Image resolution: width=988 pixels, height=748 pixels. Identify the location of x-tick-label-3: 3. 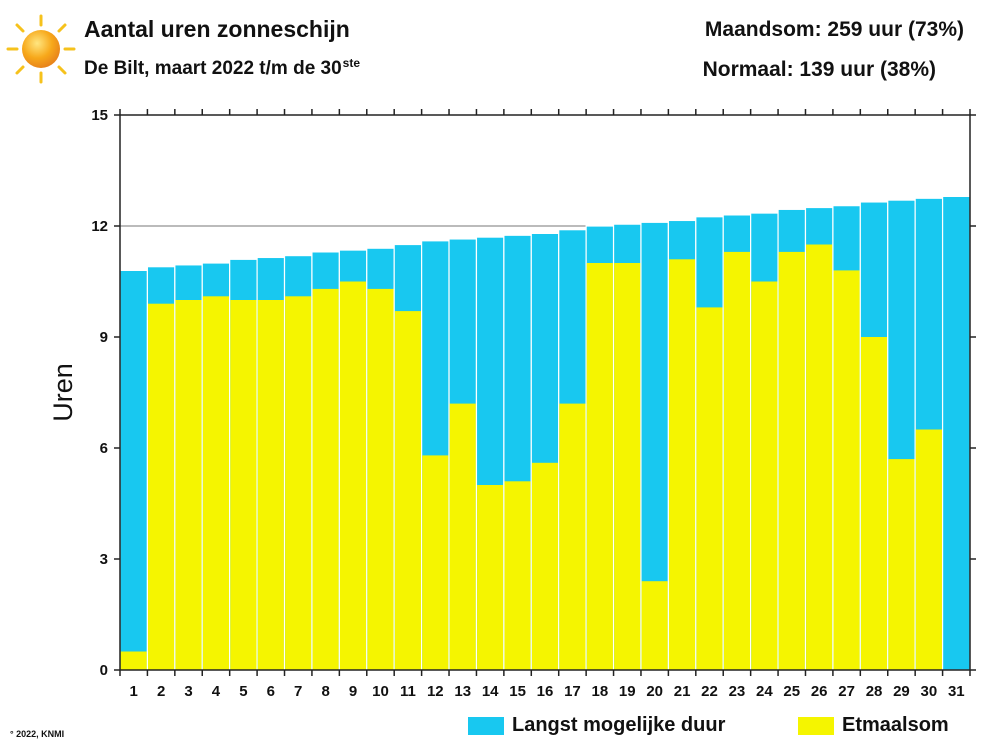
(188, 691).